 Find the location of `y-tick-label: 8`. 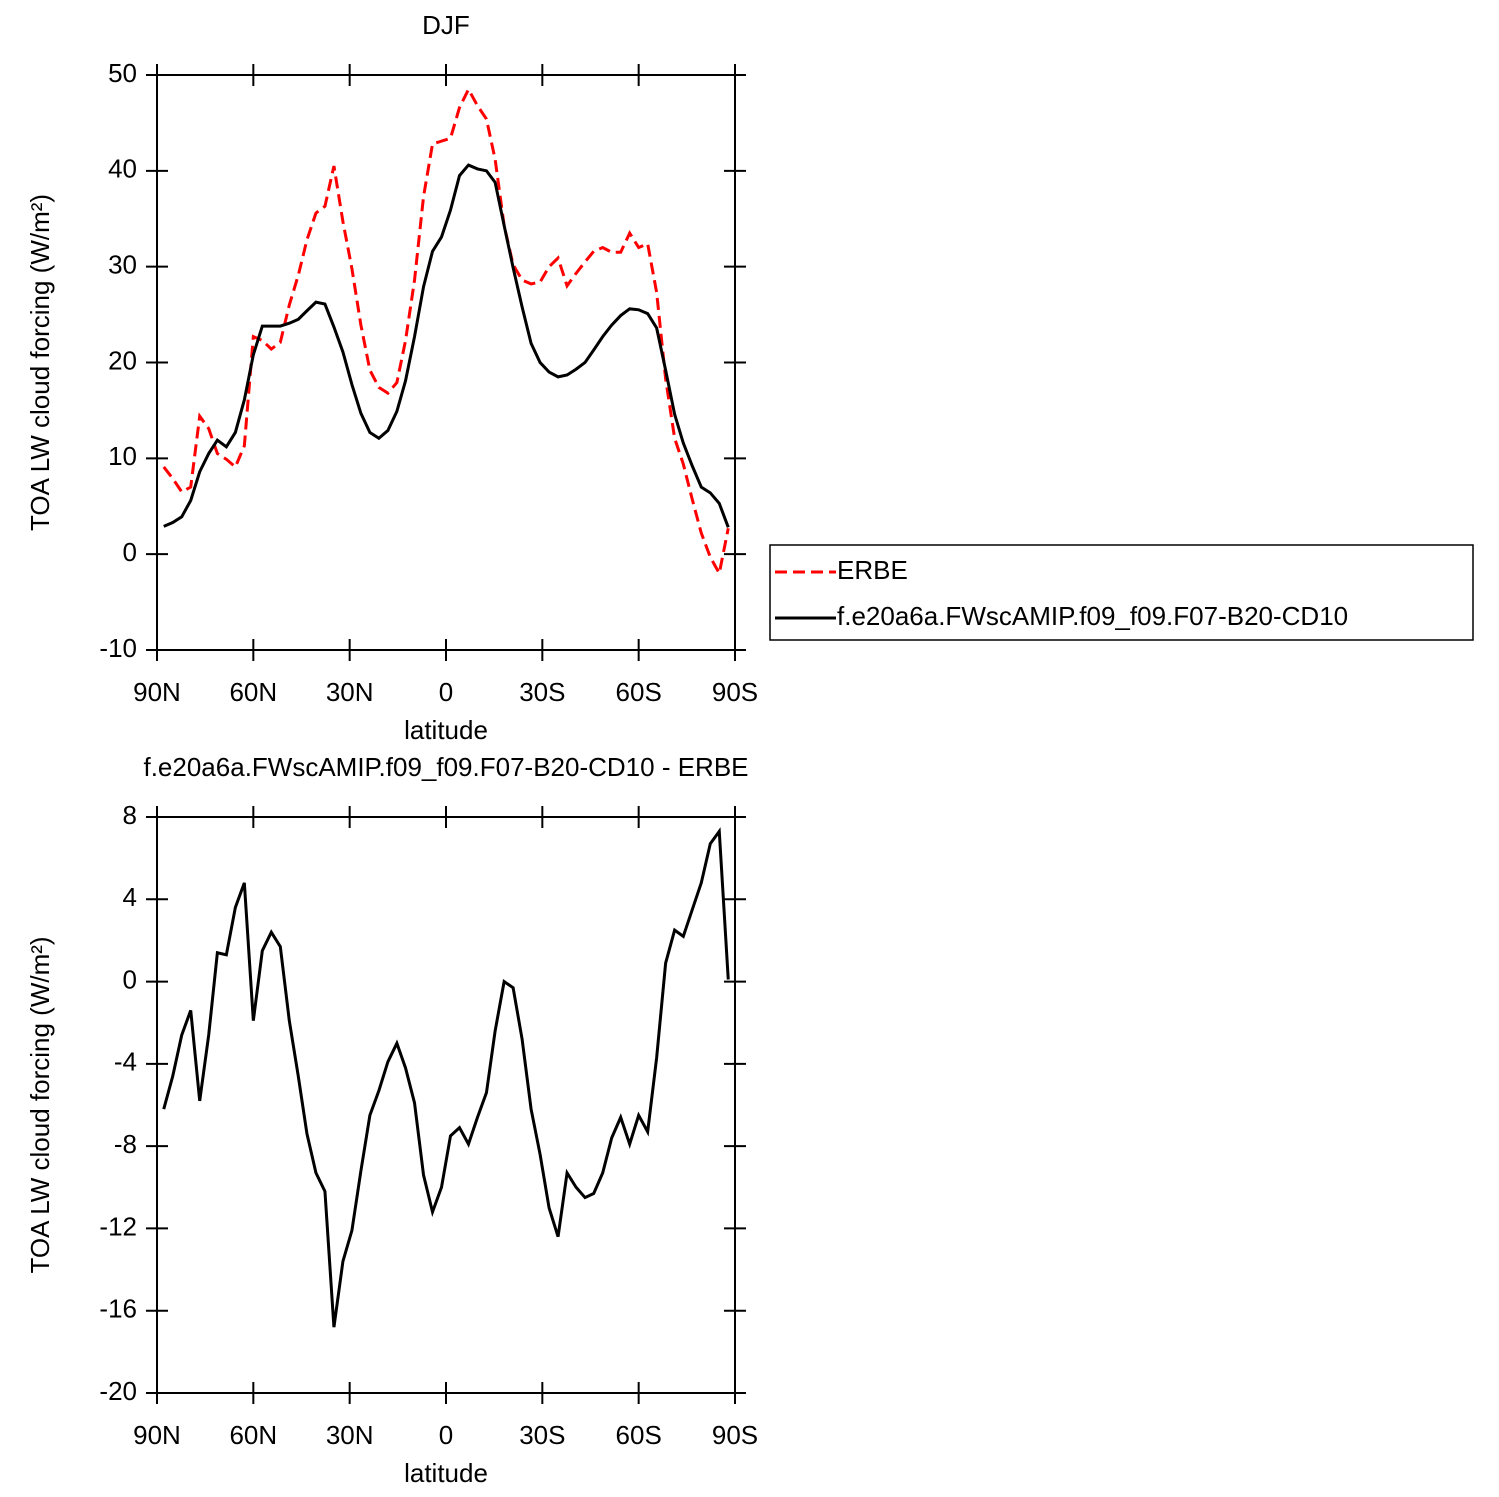

y-tick-label: 8 is located at coordinates (130, 815).